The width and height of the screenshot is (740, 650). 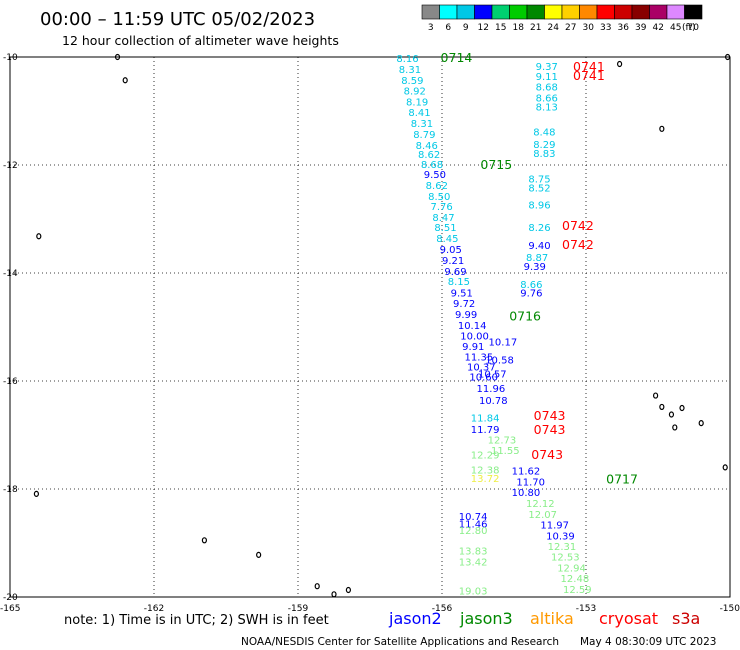 What do you see at coordinates (547, 77) in the screenshot?
I see `wave-height-label: 9.11` at bounding box center [547, 77].